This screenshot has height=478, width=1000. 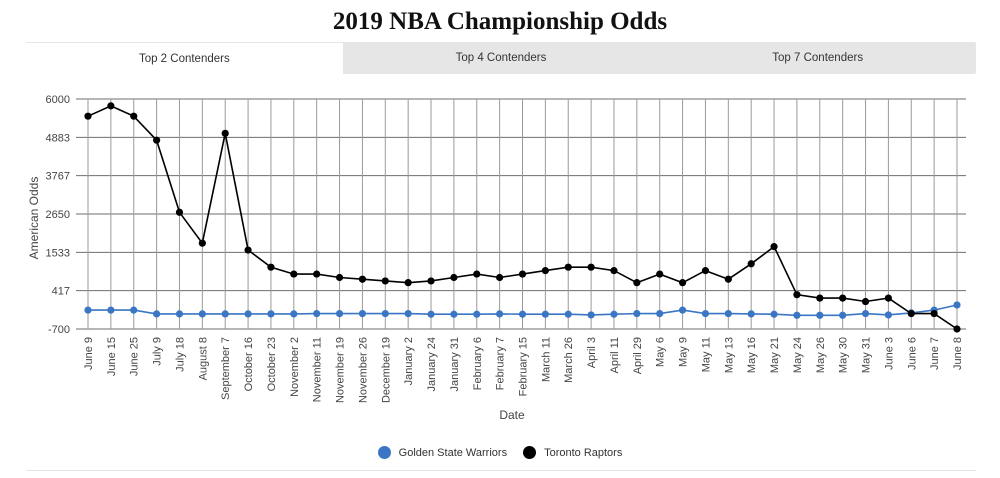 I want to click on x-tick-label: May 31, so click(x=867, y=355).